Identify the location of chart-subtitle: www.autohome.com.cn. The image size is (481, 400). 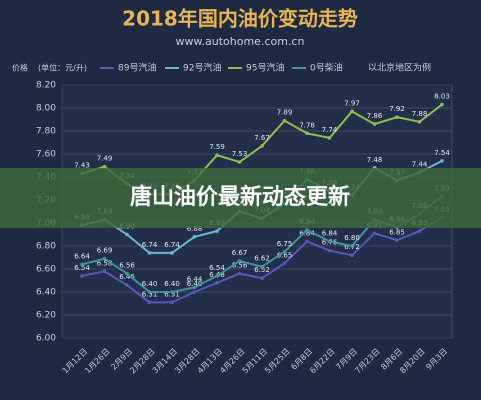
(240, 41).